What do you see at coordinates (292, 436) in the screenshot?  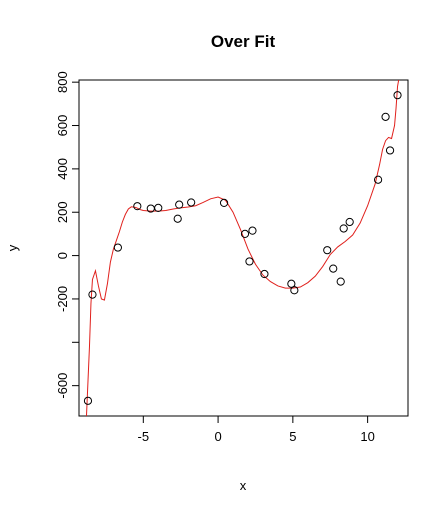 I see `x-tick-label: 5` at bounding box center [292, 436].